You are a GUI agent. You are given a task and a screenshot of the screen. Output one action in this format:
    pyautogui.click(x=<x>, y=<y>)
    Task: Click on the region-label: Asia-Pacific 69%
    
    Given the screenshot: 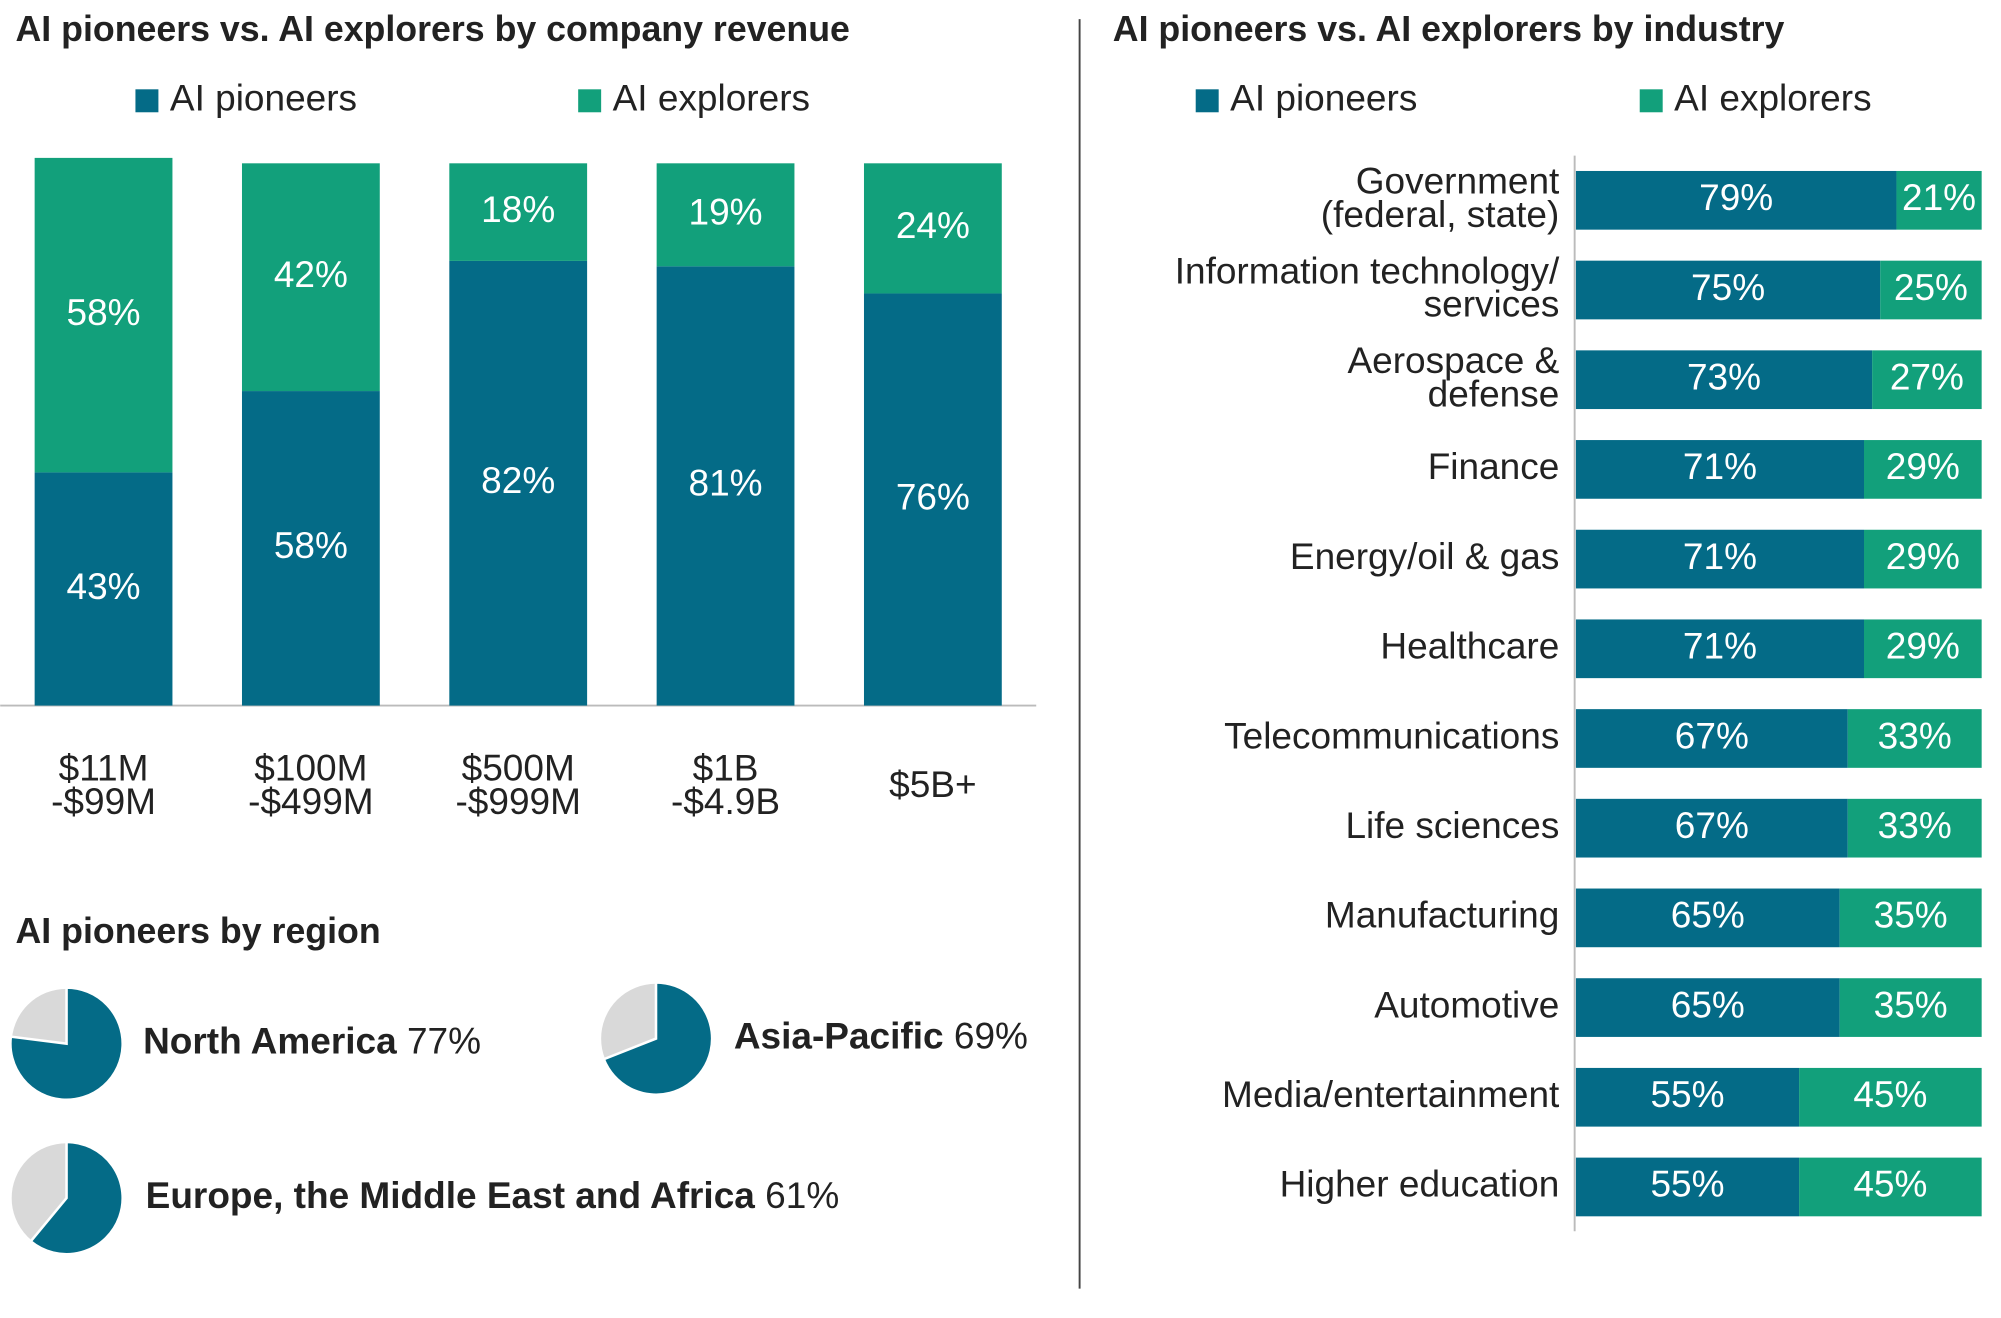 What is the action you would take?
    pyautogui.click(x=881, y=1035)
    